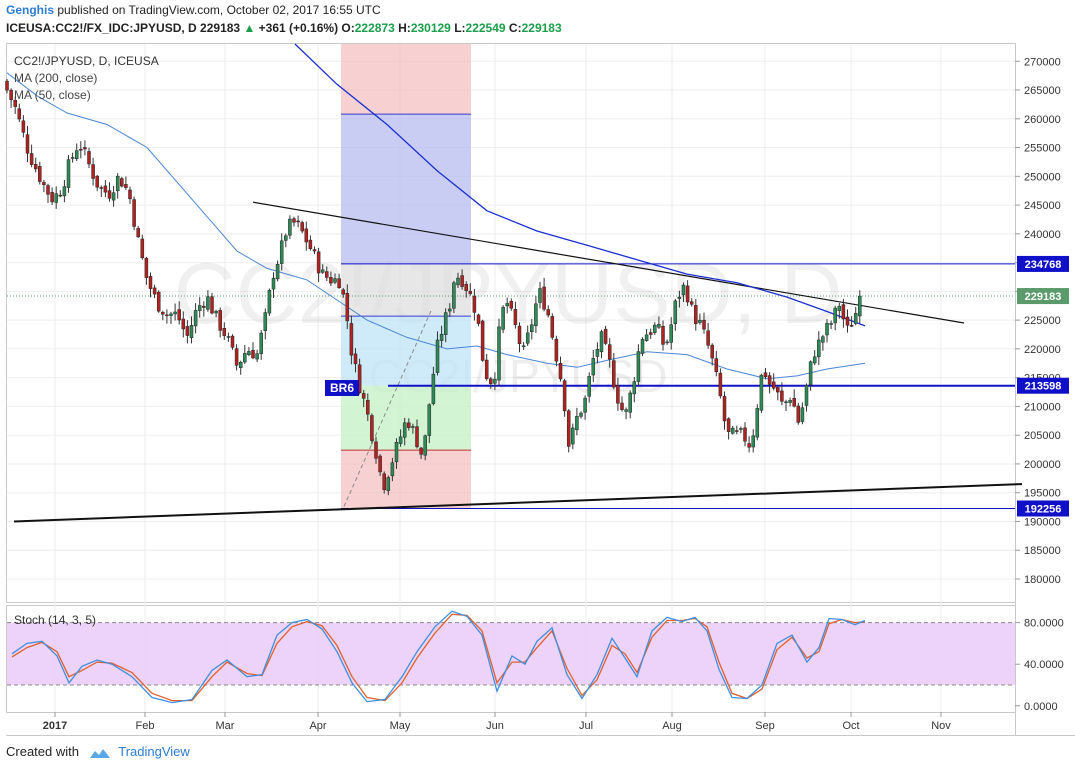  I want to click on trendline, so click(518, 503).